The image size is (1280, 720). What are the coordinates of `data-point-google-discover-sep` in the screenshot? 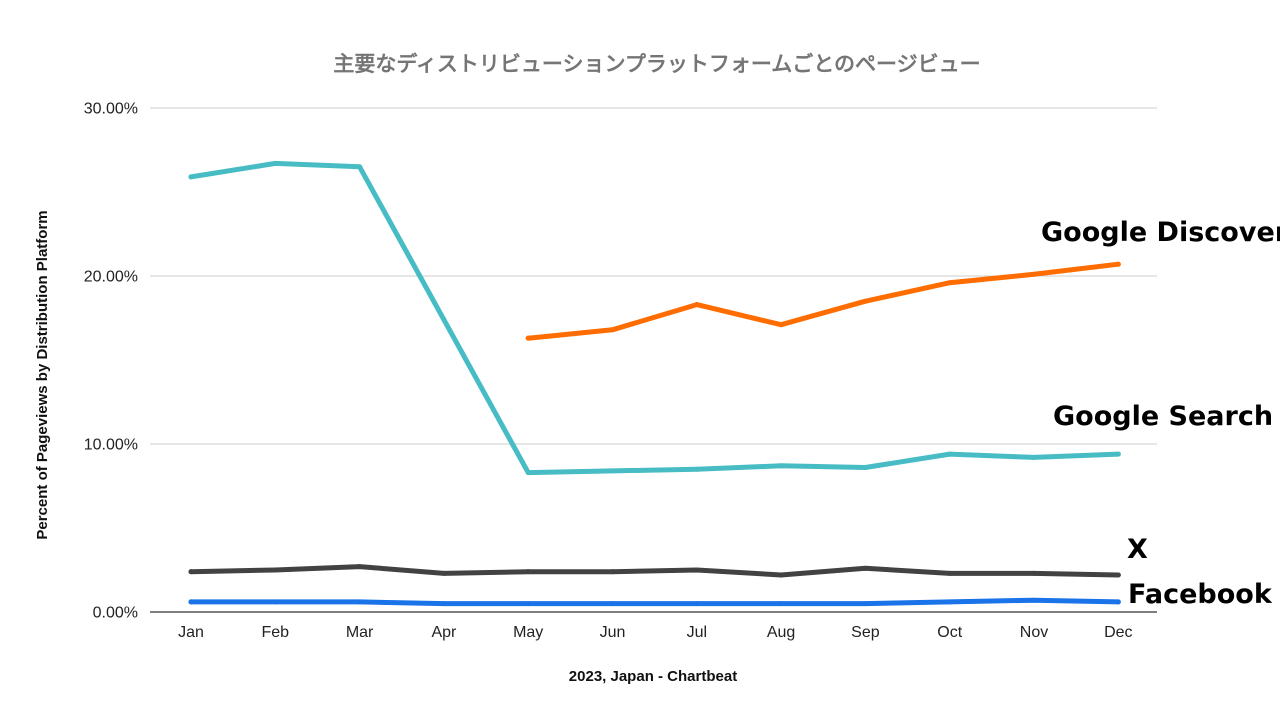 It's located at (865, 301).